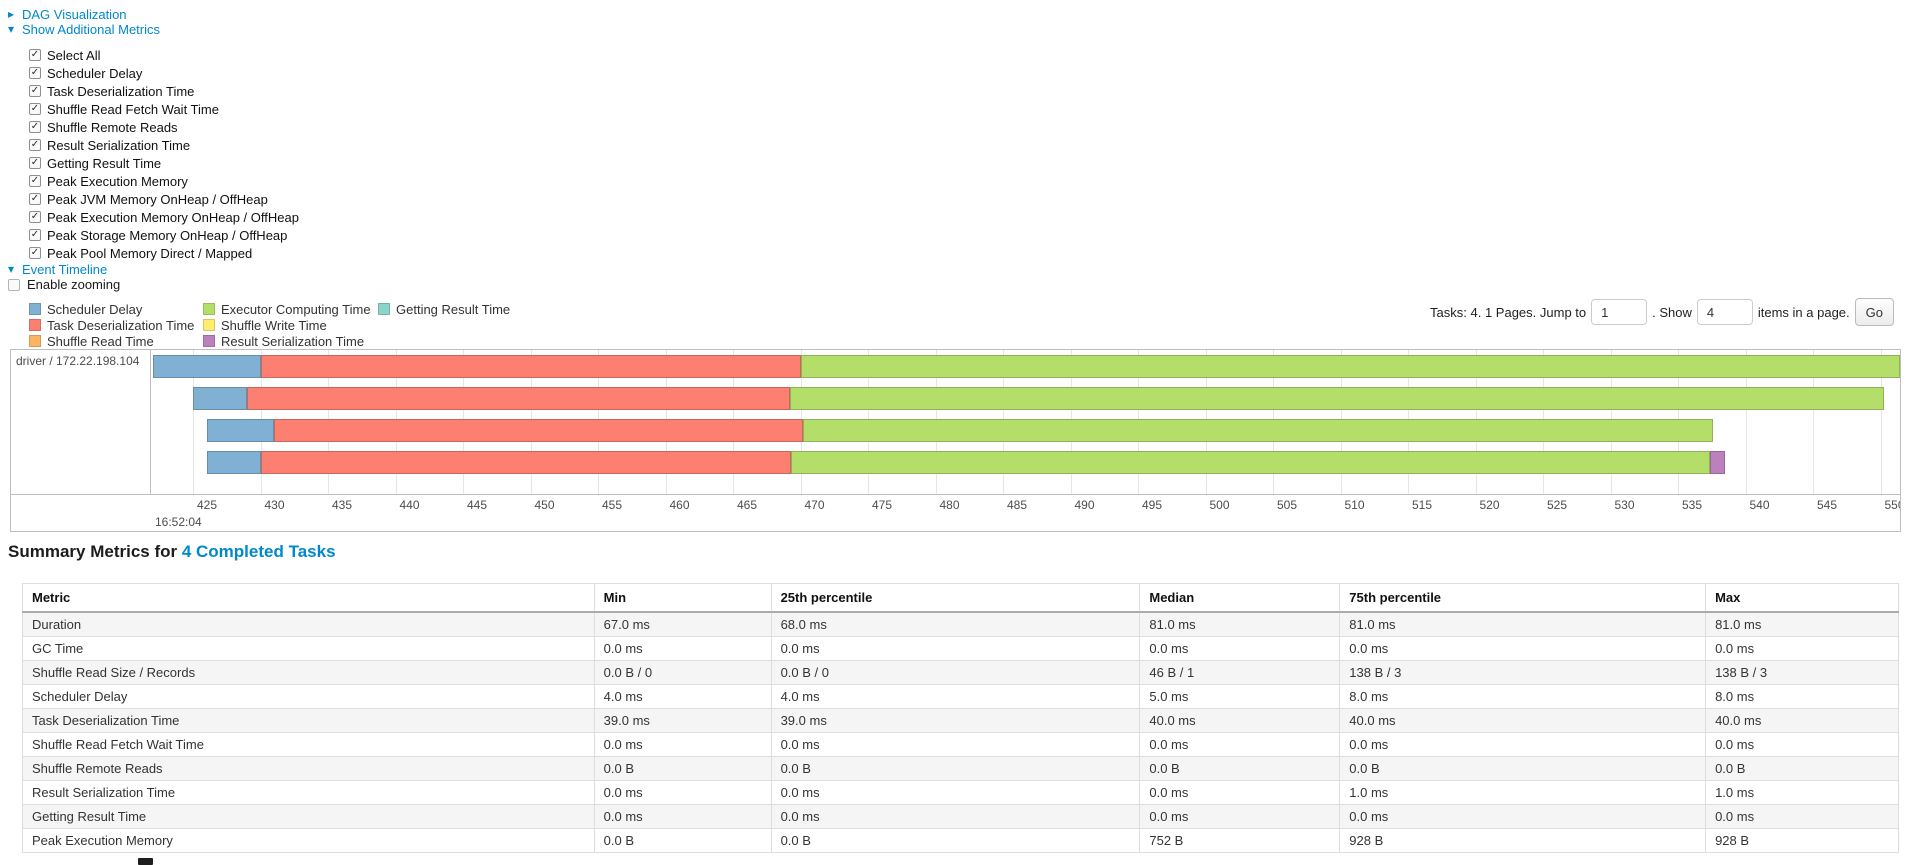 This screenshot has height=865, width=1907. I want to click on summary-table-cell: 8.0 ms, so click(1802, 696).